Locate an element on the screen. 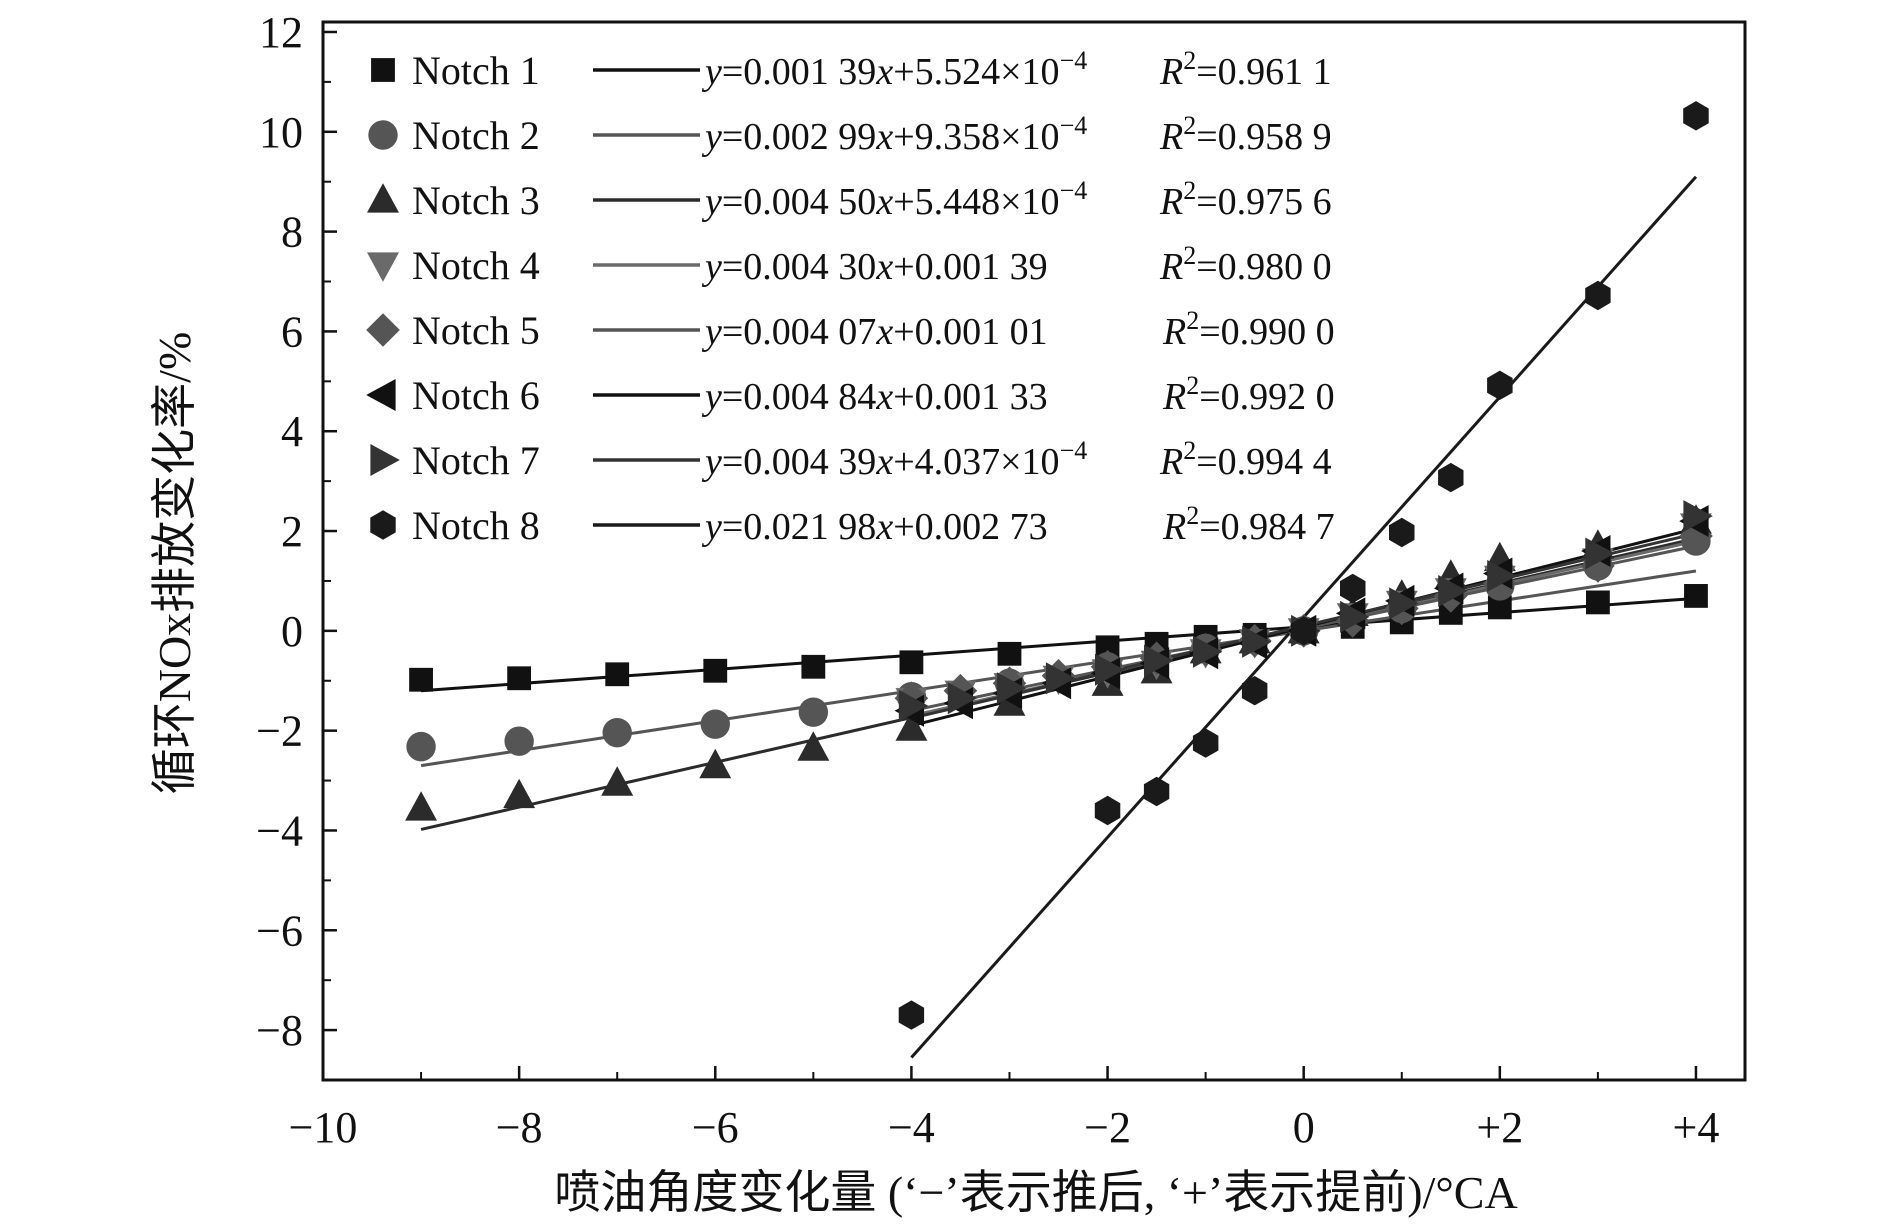 This screenshot has width=1890, height=1230. legend-r-squared: R2=0.992 0 is located at coordinates (1248, 394).